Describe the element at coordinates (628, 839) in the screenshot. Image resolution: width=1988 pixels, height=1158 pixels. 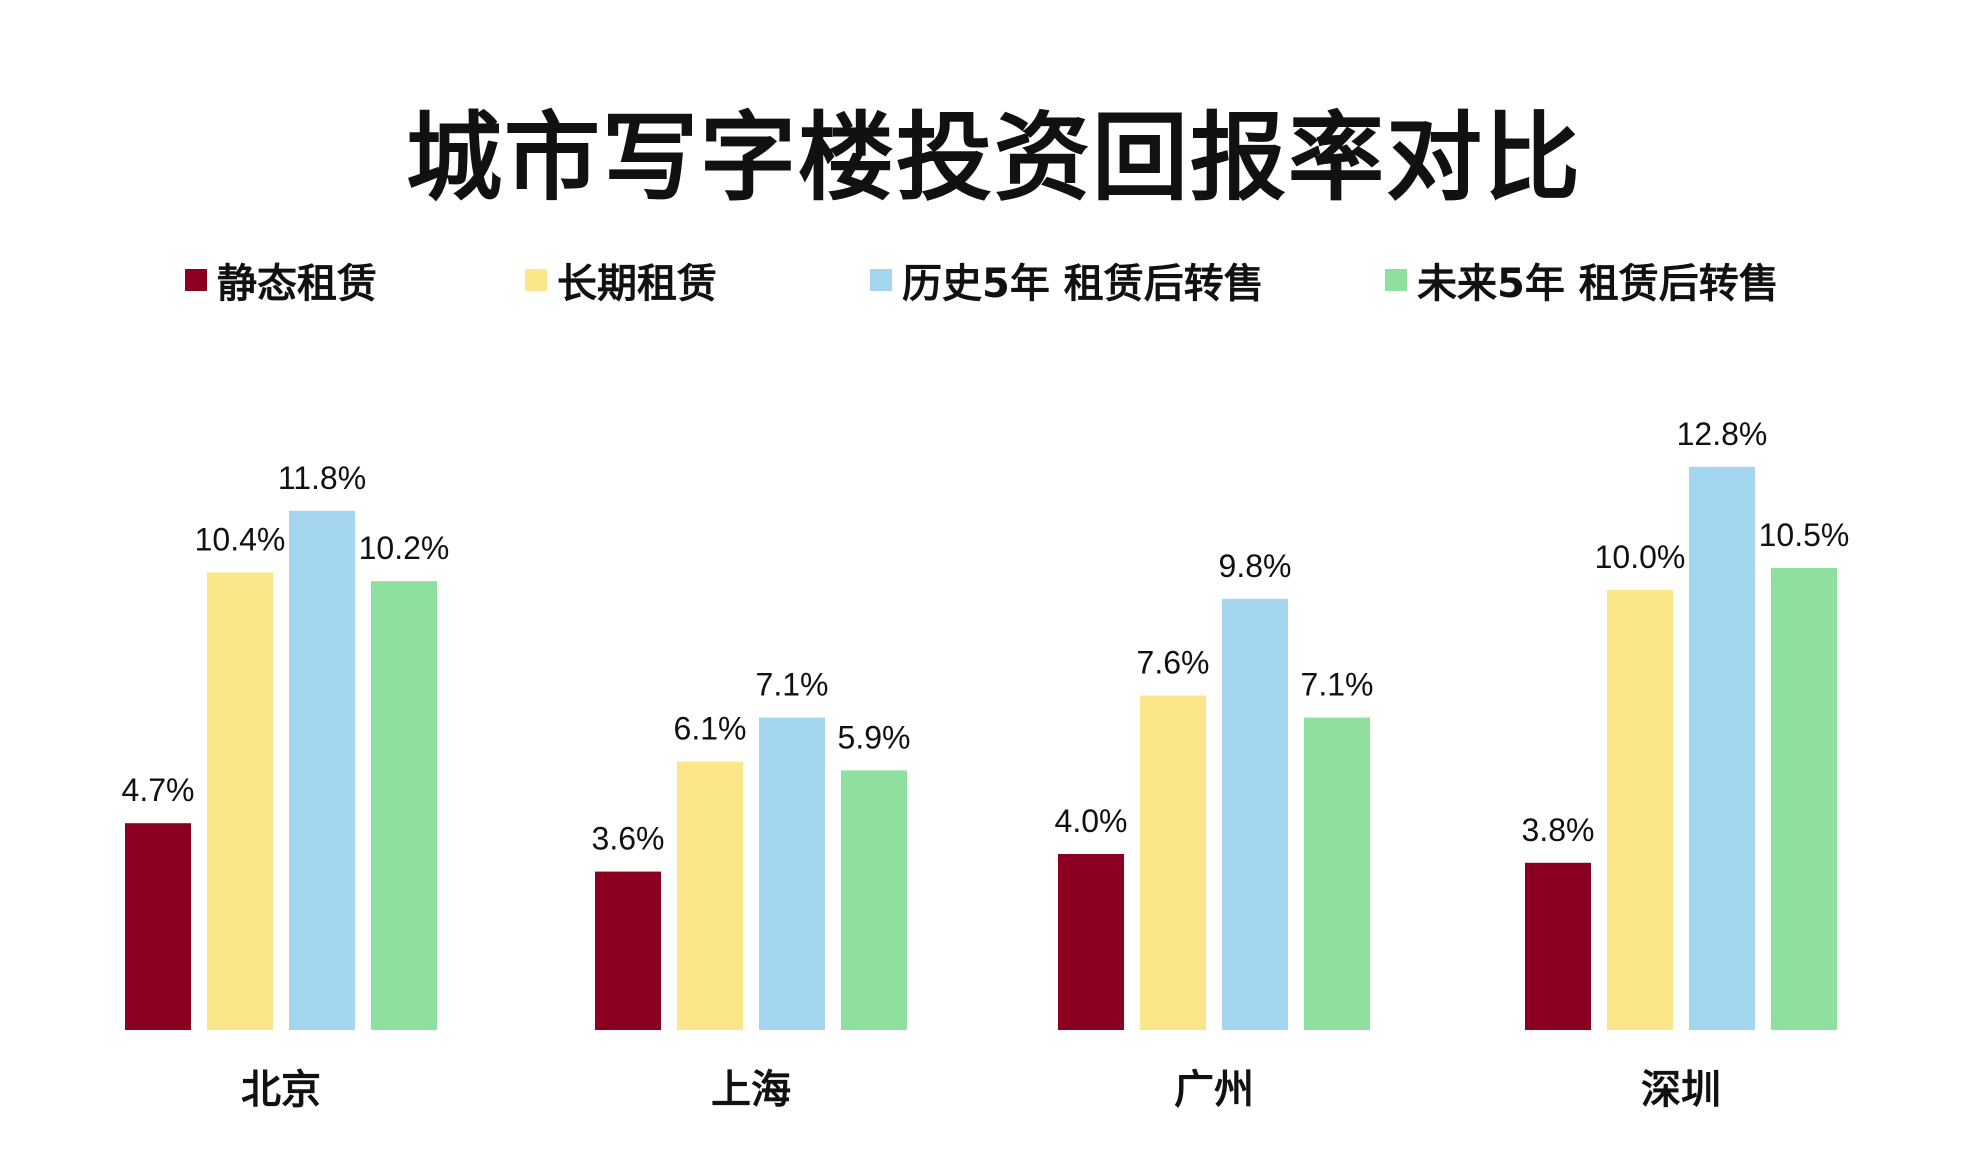
I see `data-label: 3.6%` at that location.